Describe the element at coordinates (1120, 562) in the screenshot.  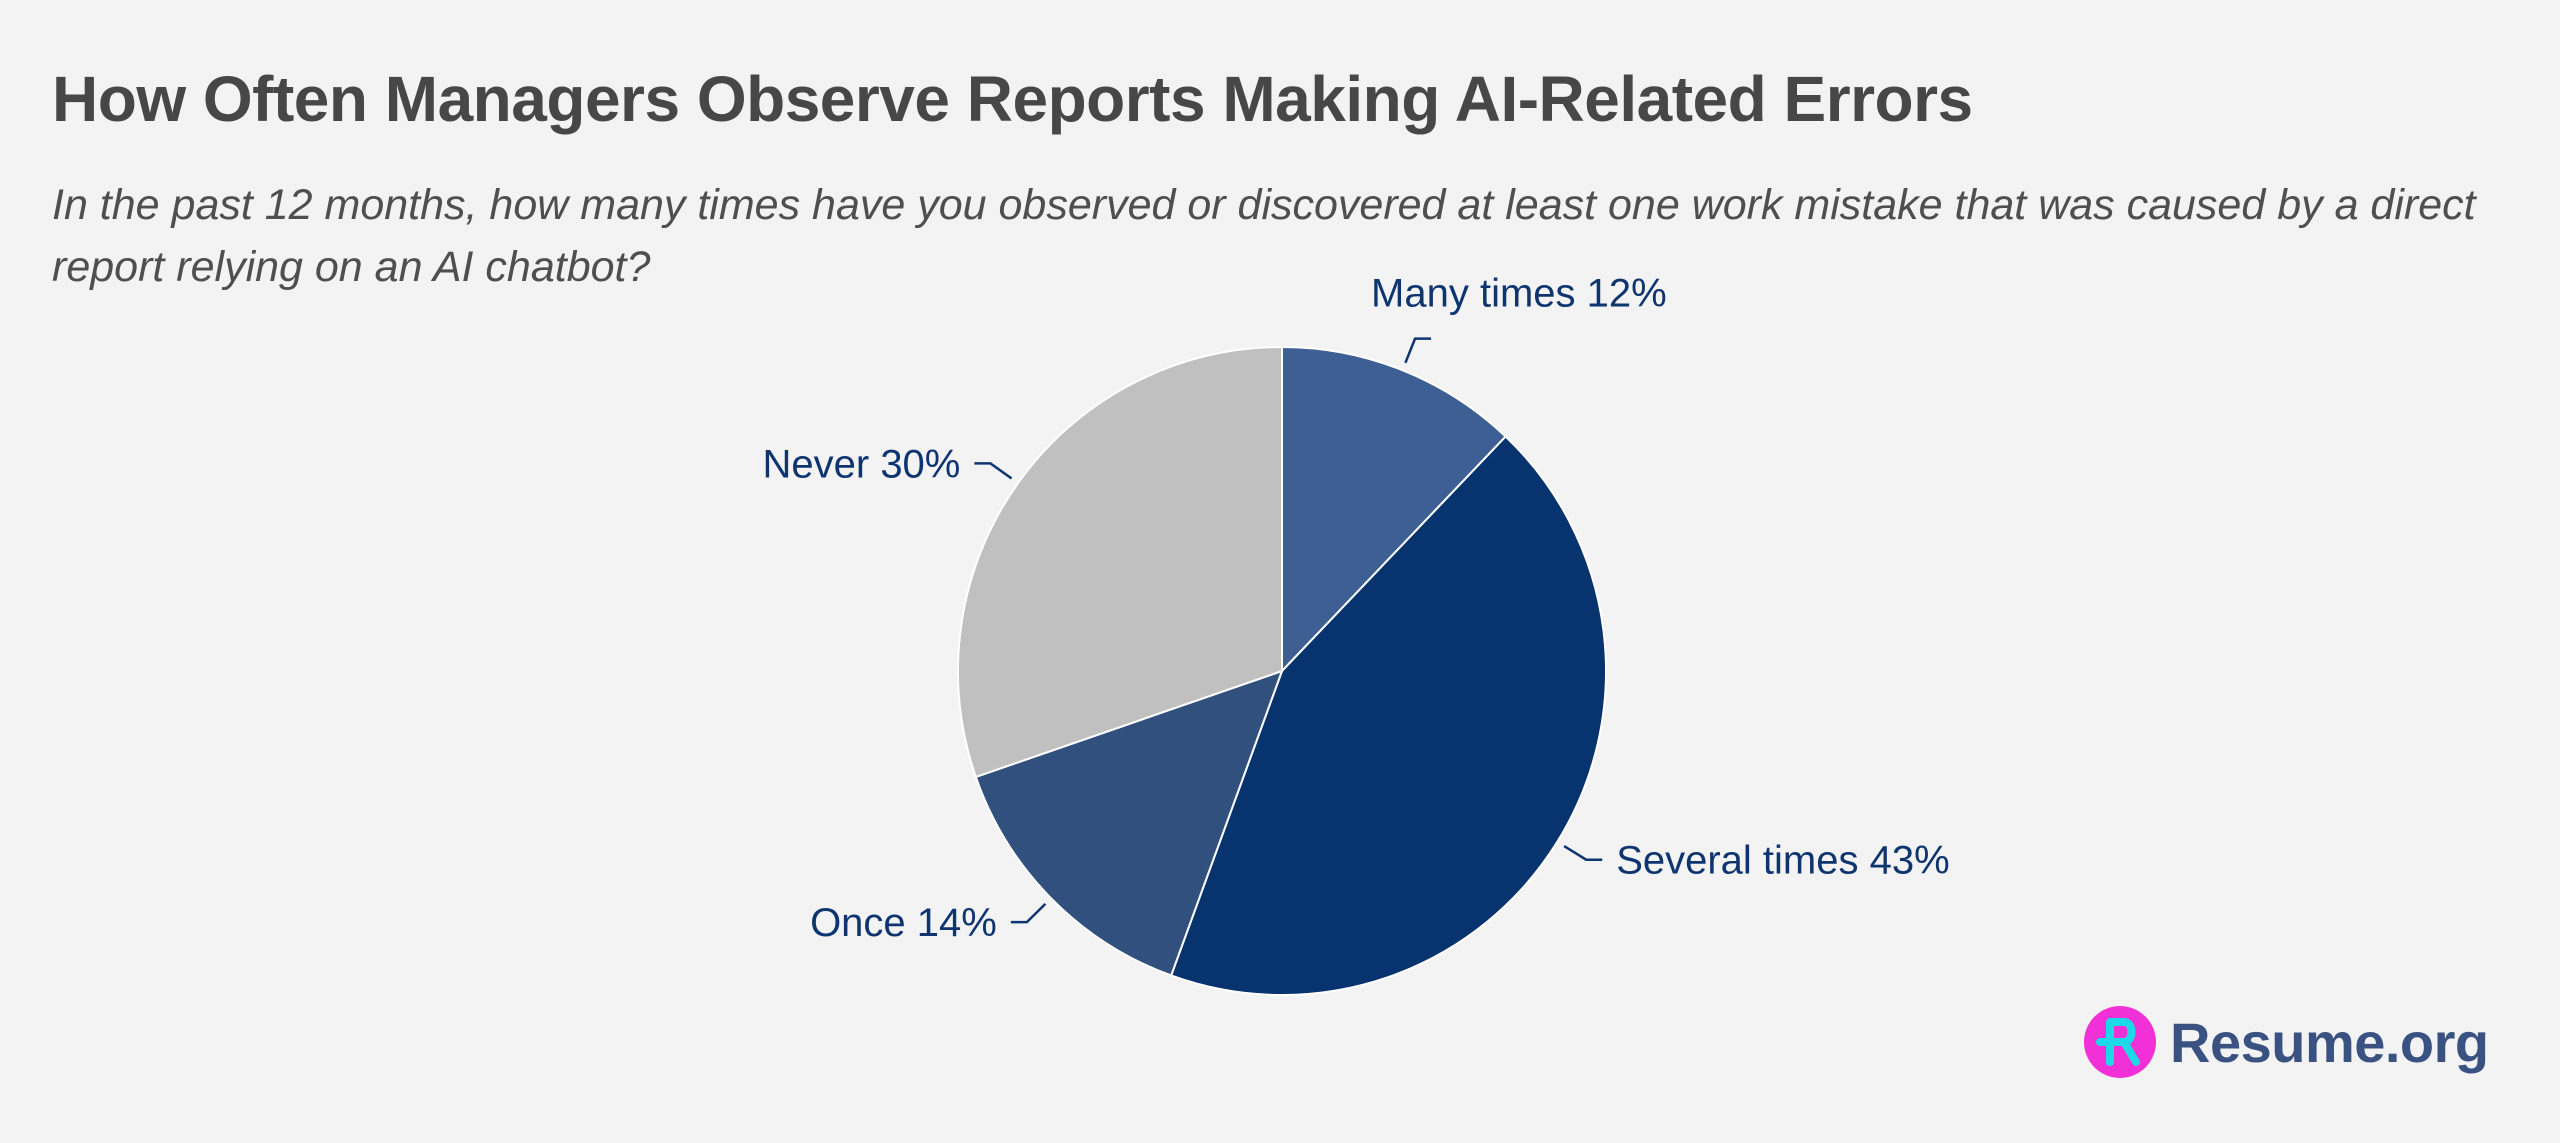
I see `slice-never` at that location.